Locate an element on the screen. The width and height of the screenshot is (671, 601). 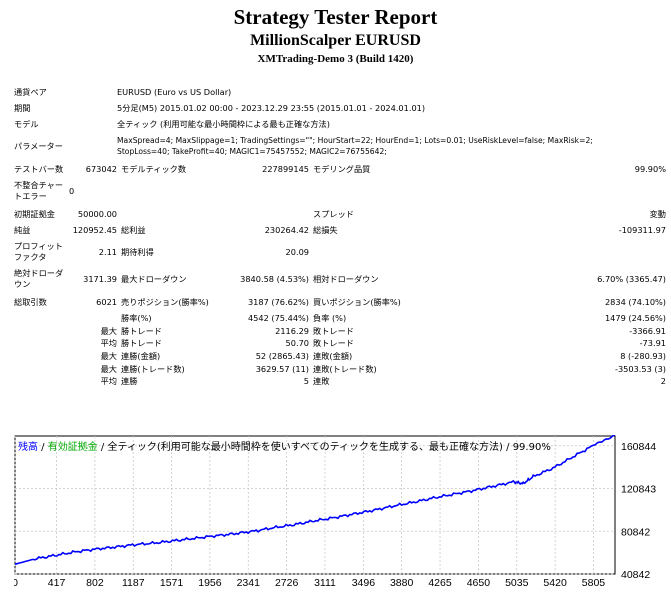
max-word-2: 最大 is located at coordinates (108, 356).